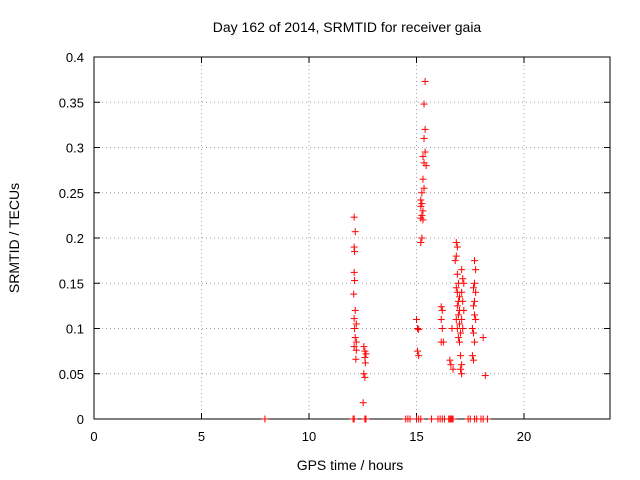 This screenshot has height=480, width=640. I want to click on y-tick-label: 0.35, so click(71, 102).